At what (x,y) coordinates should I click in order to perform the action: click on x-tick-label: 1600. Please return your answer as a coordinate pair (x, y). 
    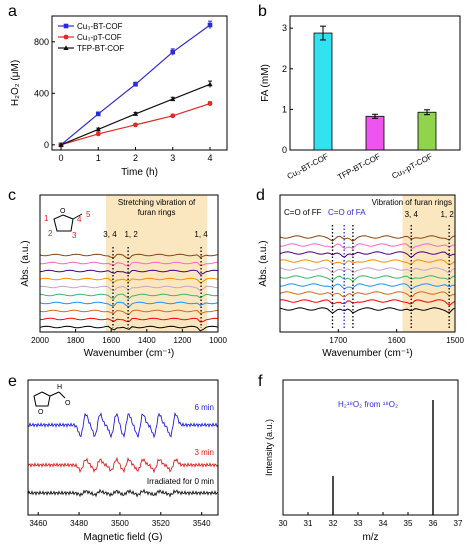
    Looking at the image, I should click on (111, 340).